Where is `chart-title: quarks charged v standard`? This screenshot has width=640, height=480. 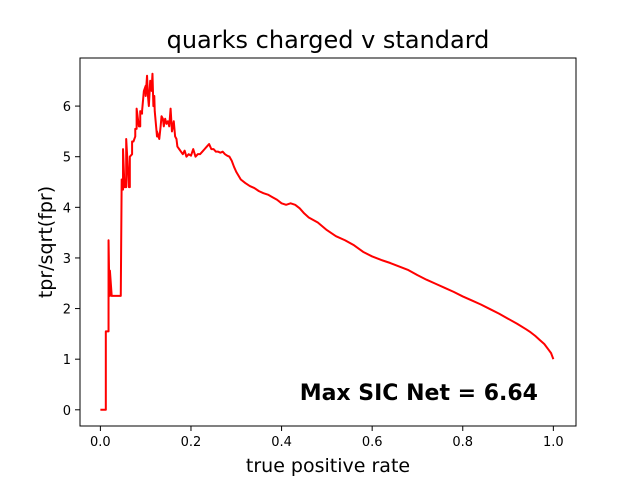
chart-title: quarks charged v standard is located at coordinates (328, 40).